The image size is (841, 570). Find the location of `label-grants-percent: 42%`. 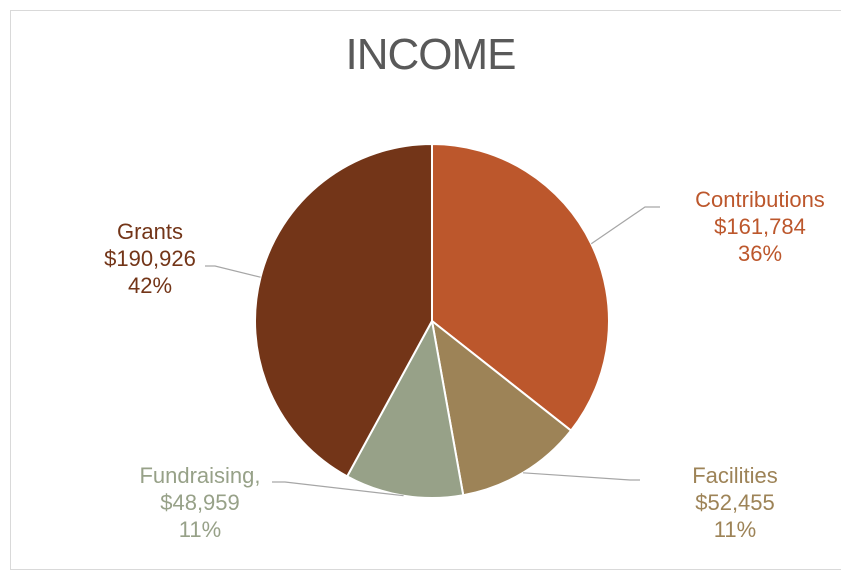

label-grants-percent: 42% is located at coordinates (150, 285).